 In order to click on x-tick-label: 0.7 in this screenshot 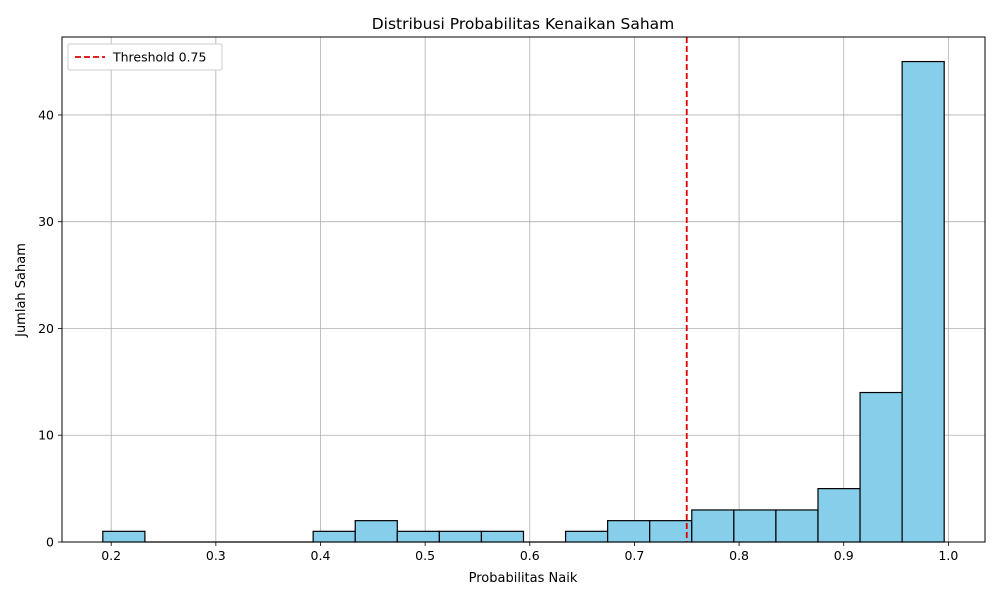, I will do `click(634, 555)`.